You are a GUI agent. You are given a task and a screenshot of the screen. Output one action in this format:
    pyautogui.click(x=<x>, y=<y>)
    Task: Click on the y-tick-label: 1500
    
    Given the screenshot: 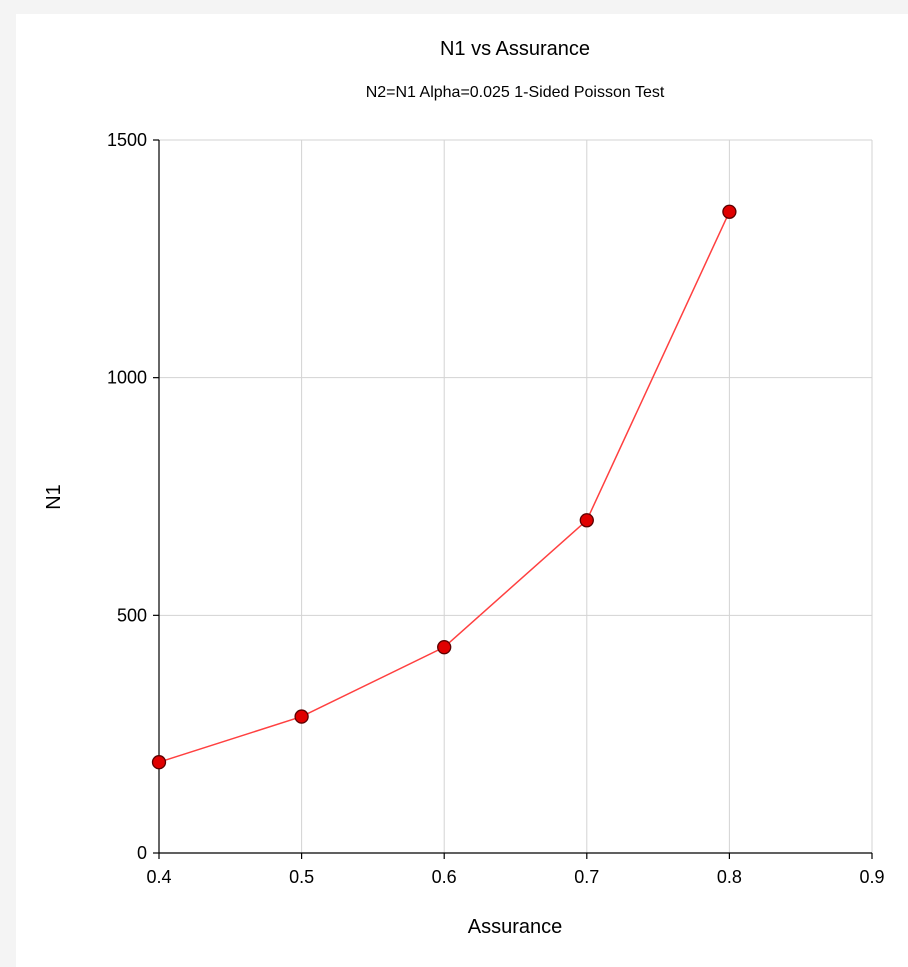 What is the action you would take?
    pyautogui.click(x=127, y=140)
    